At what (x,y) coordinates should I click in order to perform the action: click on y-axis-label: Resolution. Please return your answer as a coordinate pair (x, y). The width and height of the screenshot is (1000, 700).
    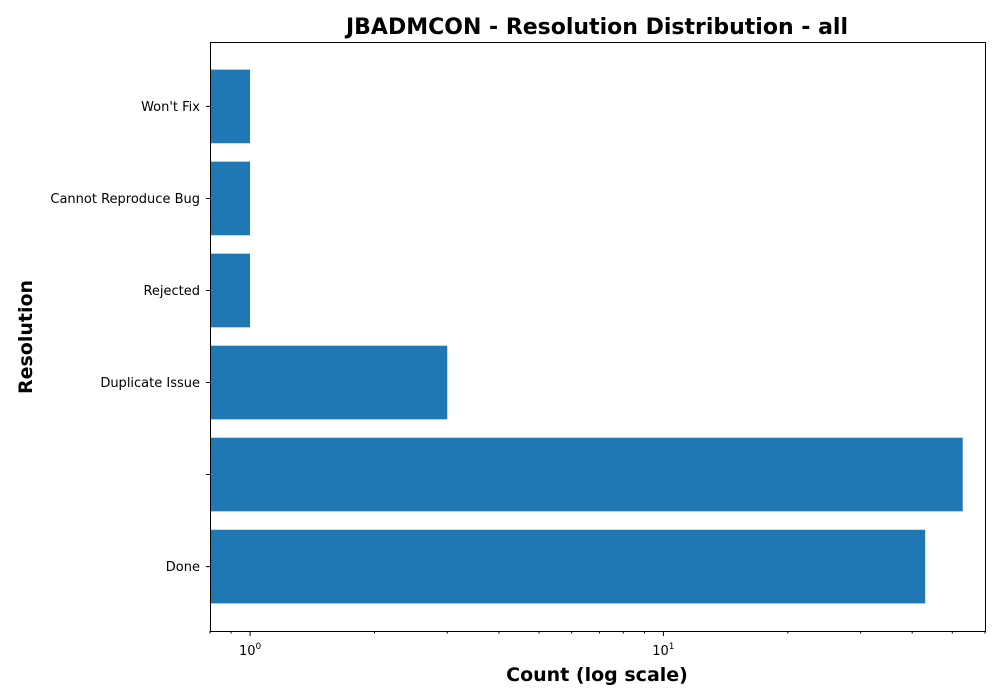
    Looking at the image, I should click on (26, 337).